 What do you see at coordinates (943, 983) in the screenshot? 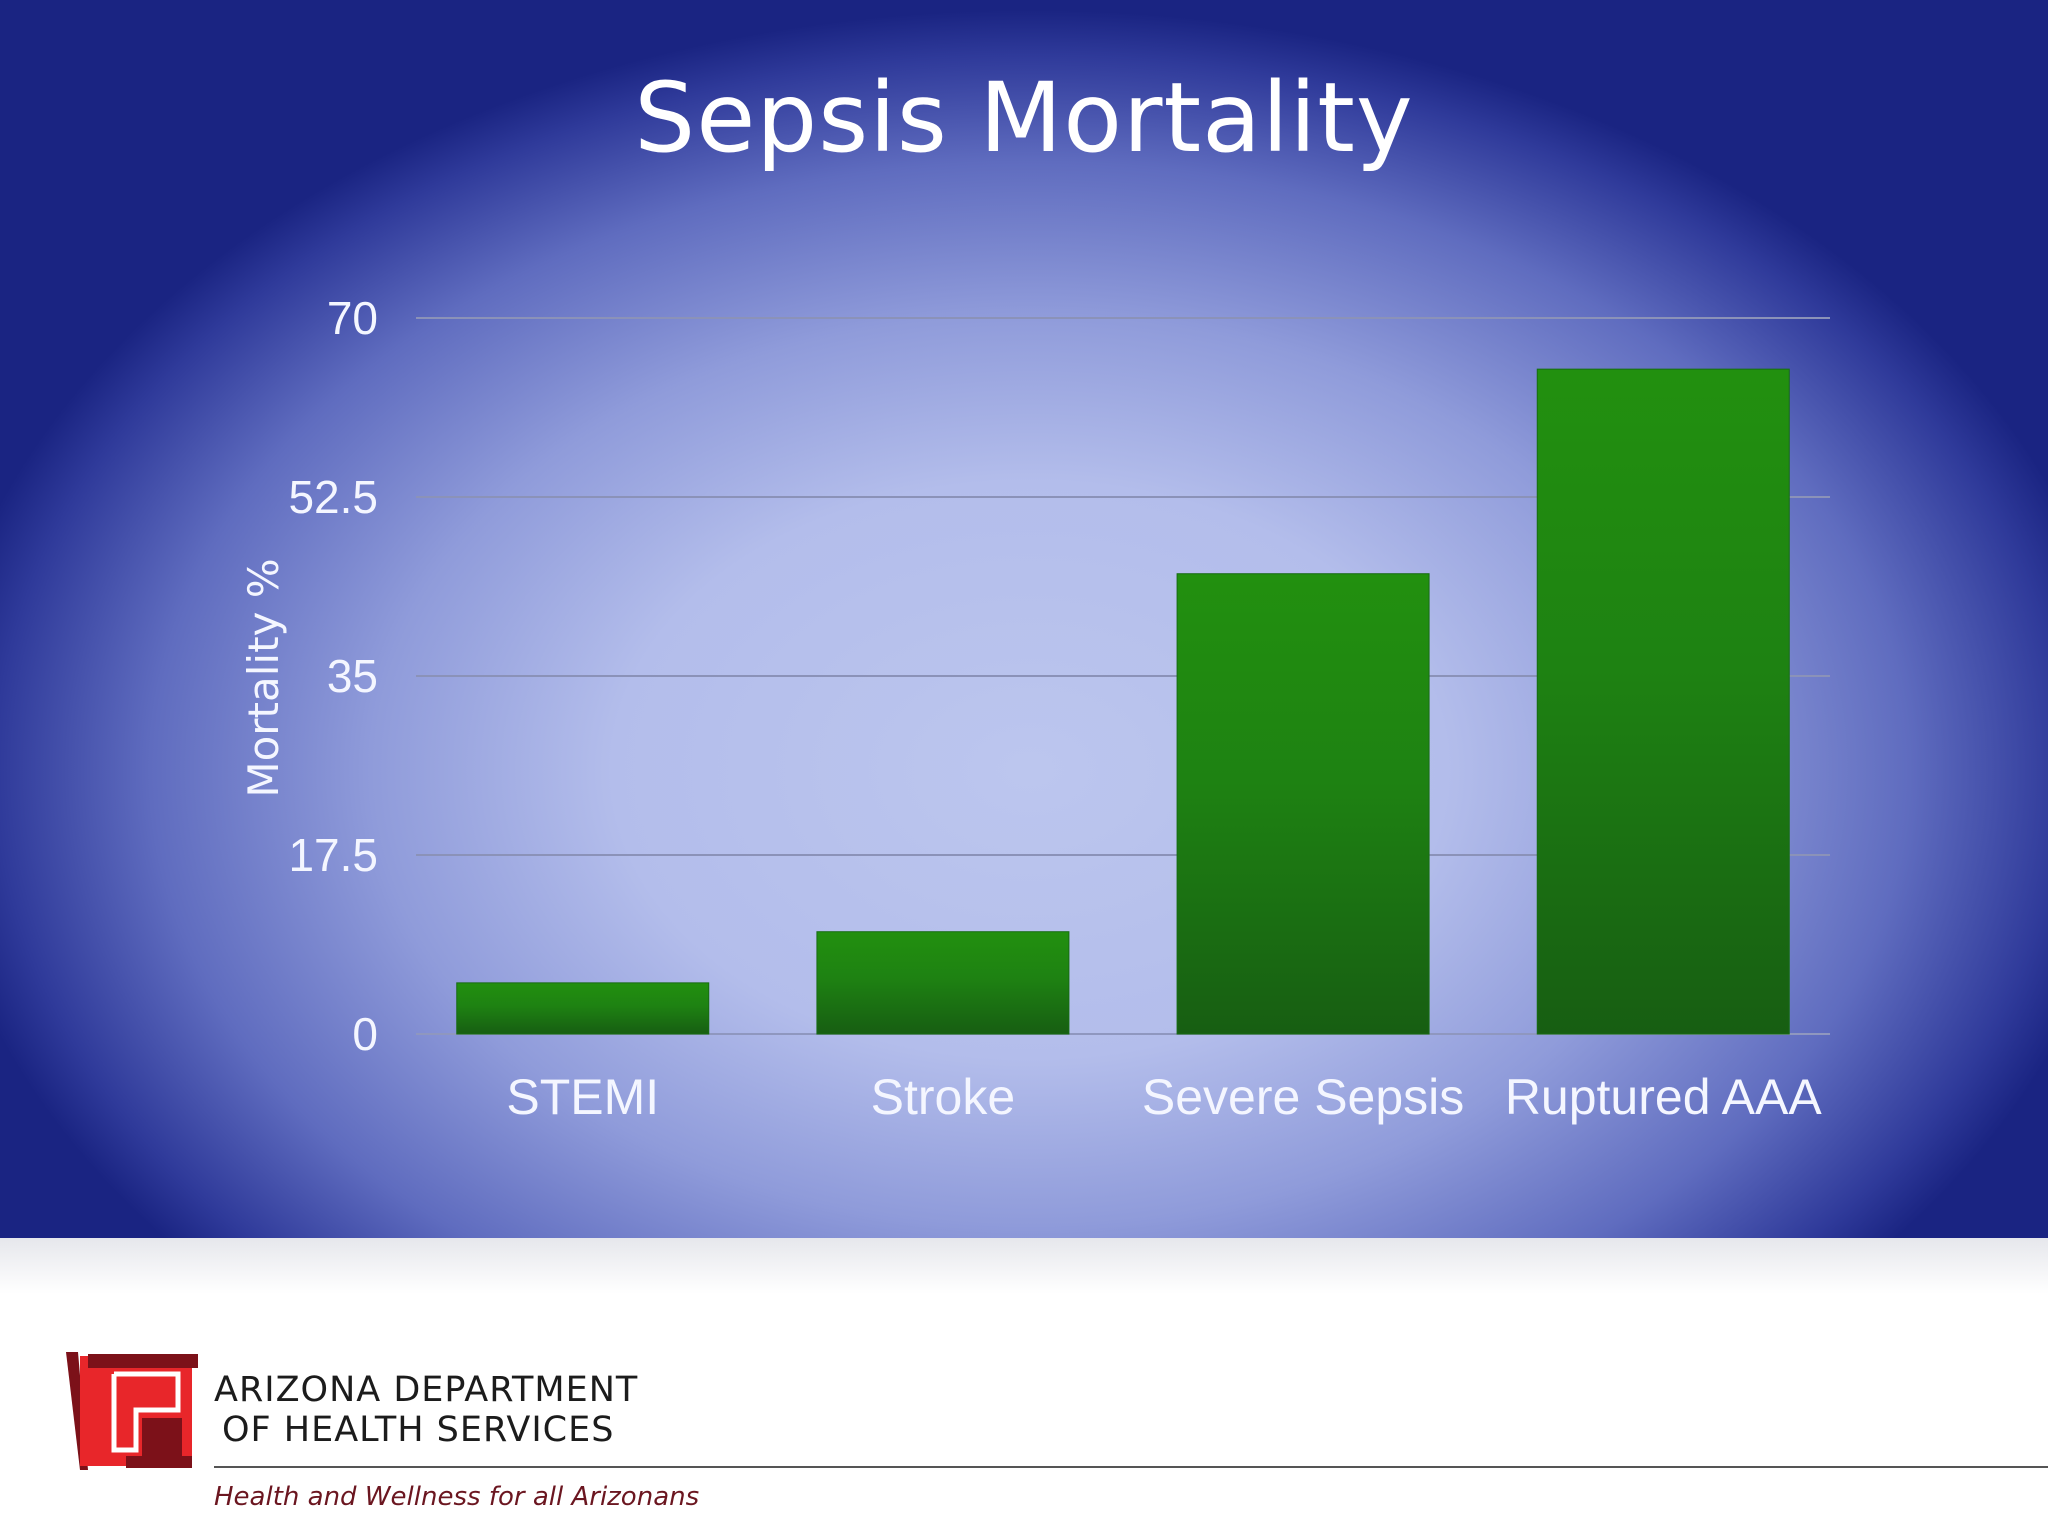
I see `bar-stroke` at bounding box center [943, 983].